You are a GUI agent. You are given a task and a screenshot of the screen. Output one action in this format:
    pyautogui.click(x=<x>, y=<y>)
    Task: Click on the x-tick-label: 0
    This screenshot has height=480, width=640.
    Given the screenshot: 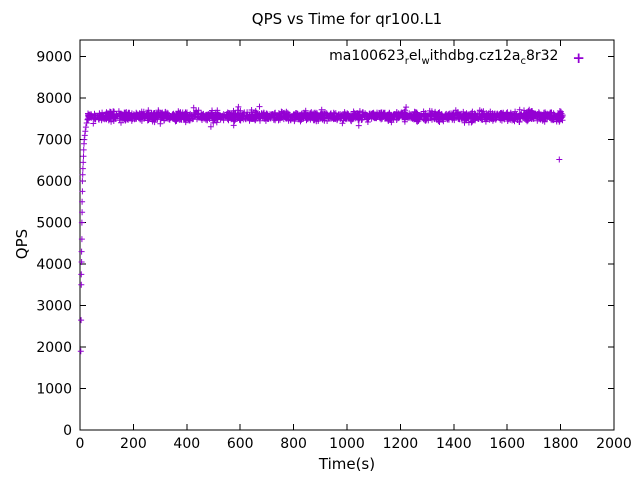 What is the action you would take?
    pyautogui.click(x=80, y=444)
    